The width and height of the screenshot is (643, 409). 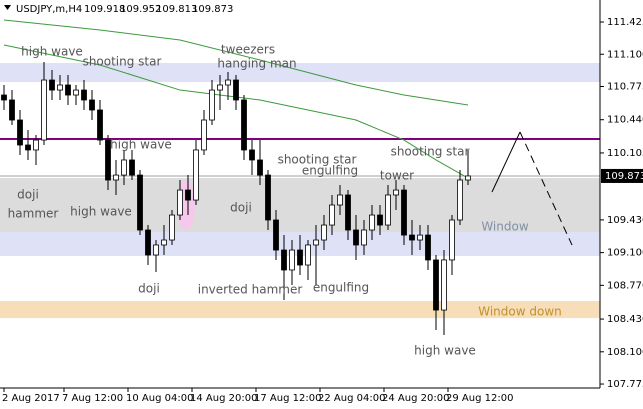 What do you see at coordinates (625, 352) in the screenshot?
I see `y-tick-label: 108.100` at bounding box center [625, 352].